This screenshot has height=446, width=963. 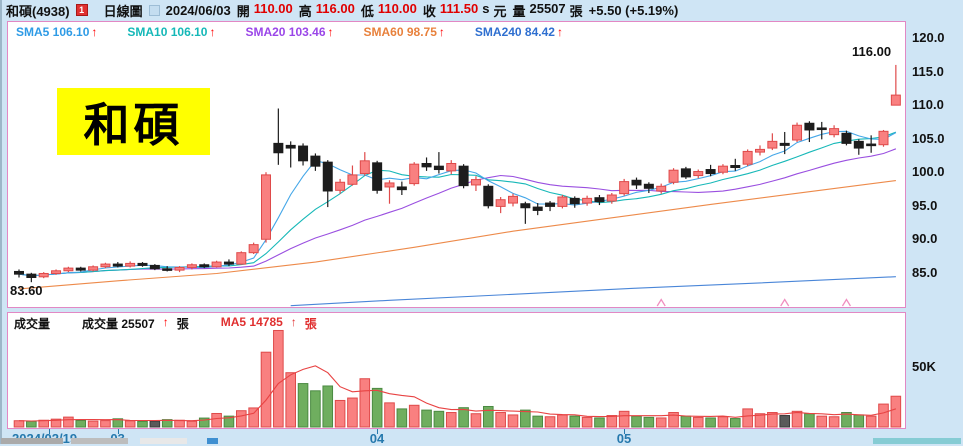 What do you see at coordinates (293, 322) in the screenshot?
I see `volume-ma5-arrow-icon: ↑` at bounding box center [293, 322].